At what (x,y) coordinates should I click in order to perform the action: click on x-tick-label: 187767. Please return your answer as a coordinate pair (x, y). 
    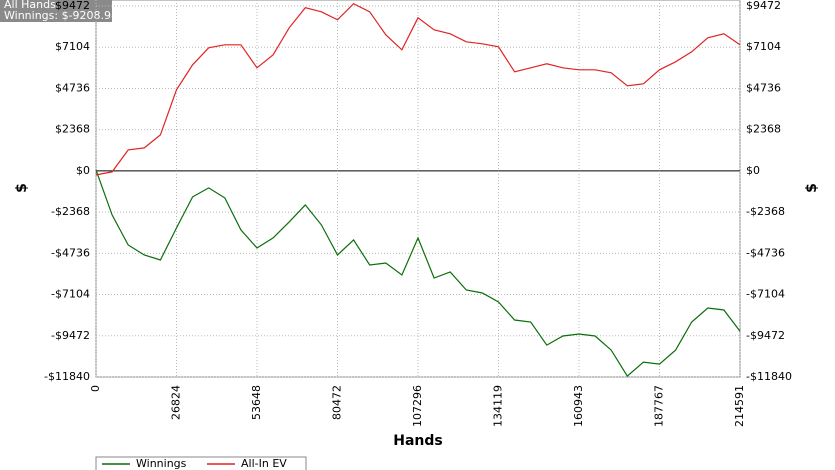
    Looking at the image, I should click on (658, 406).